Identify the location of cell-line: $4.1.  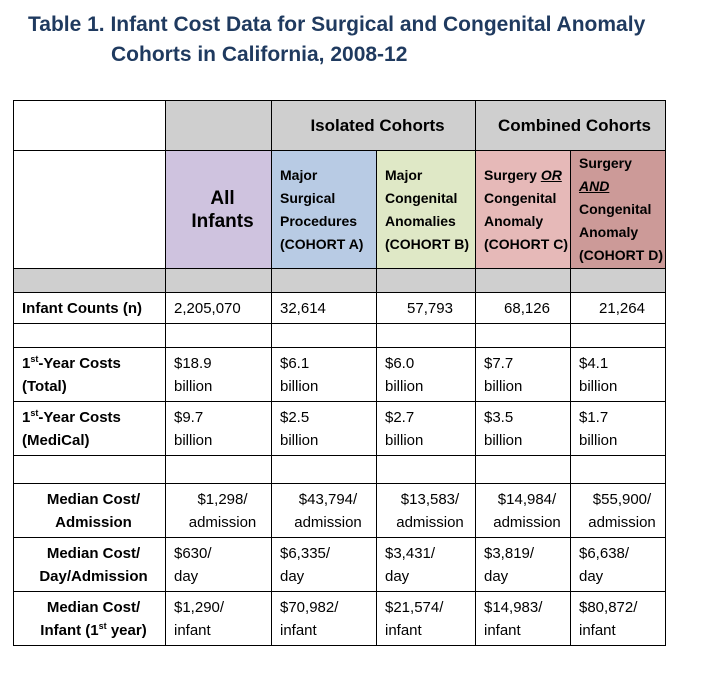
(594, 363).